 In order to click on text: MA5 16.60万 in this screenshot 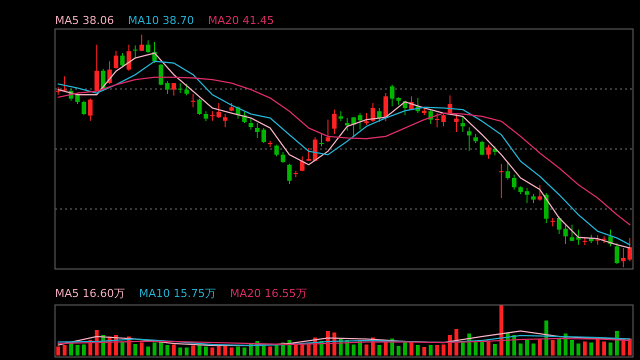, I will do `click(90, 293)`.